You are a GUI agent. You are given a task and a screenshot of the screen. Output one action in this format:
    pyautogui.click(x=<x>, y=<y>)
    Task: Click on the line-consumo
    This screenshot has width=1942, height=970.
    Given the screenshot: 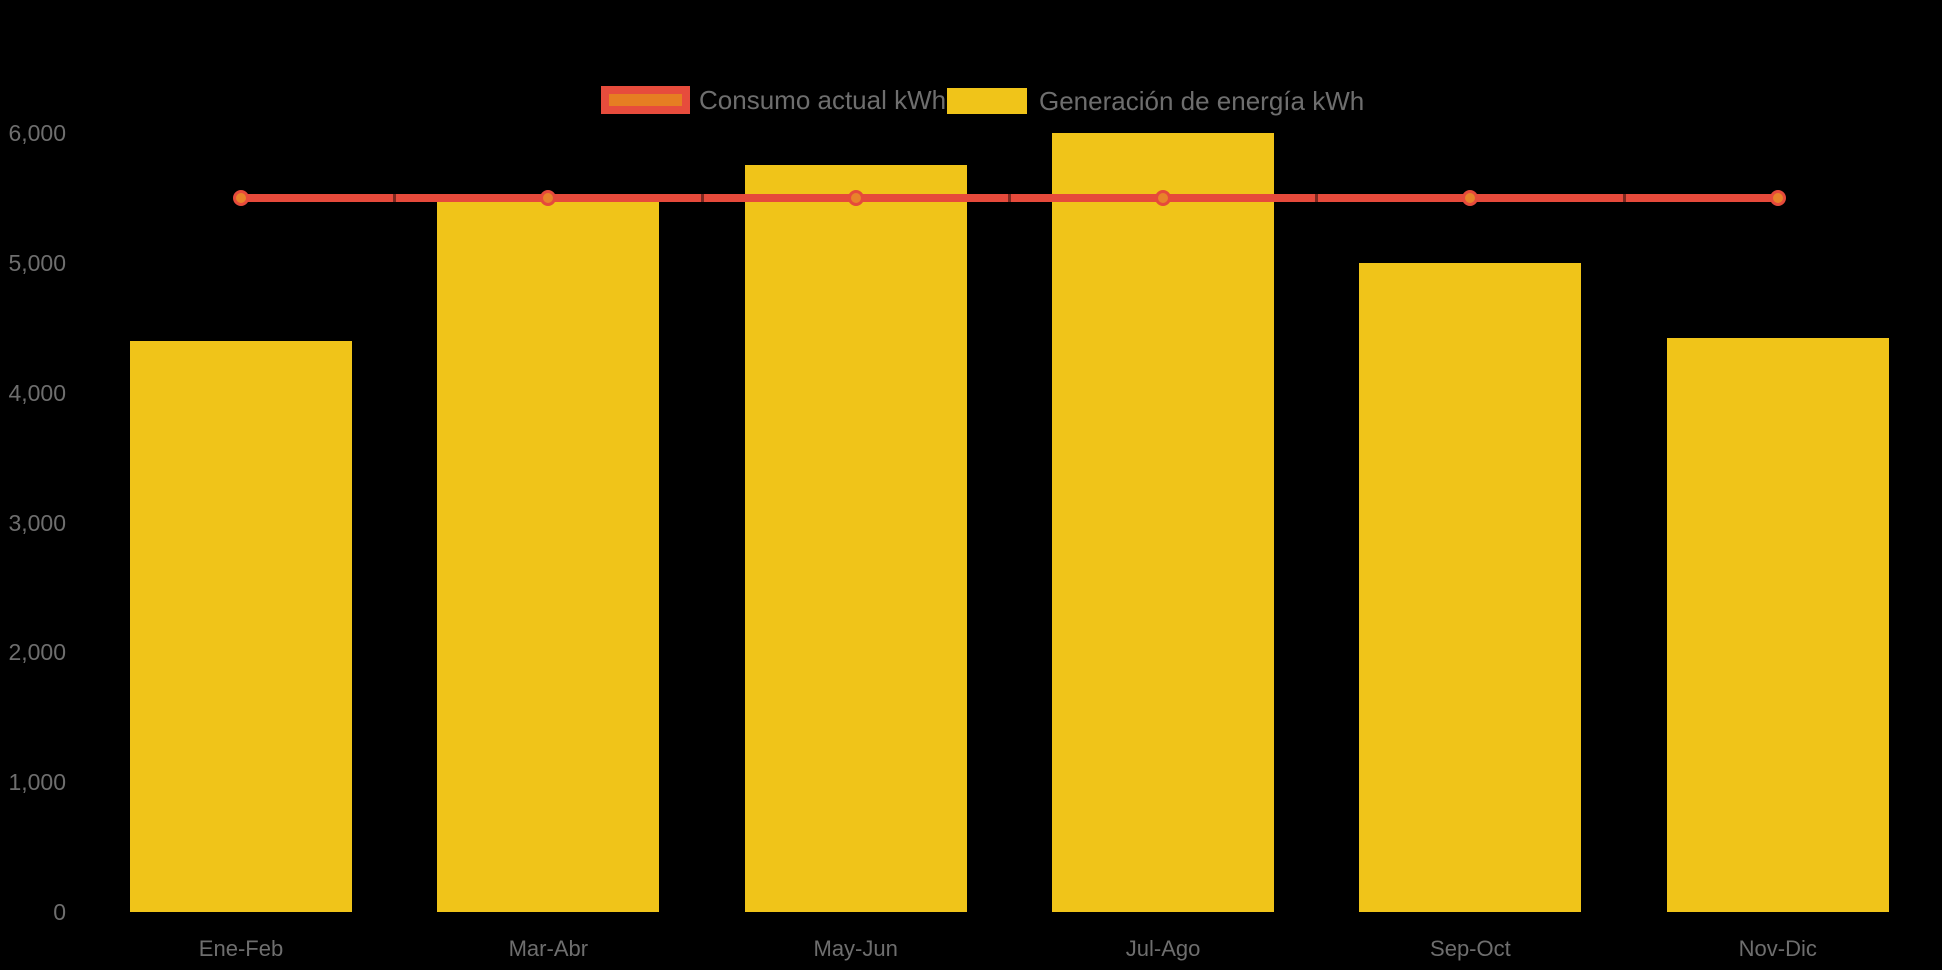 What is the action you would take?
    pyautogui.click(x=1009, y=197)
    